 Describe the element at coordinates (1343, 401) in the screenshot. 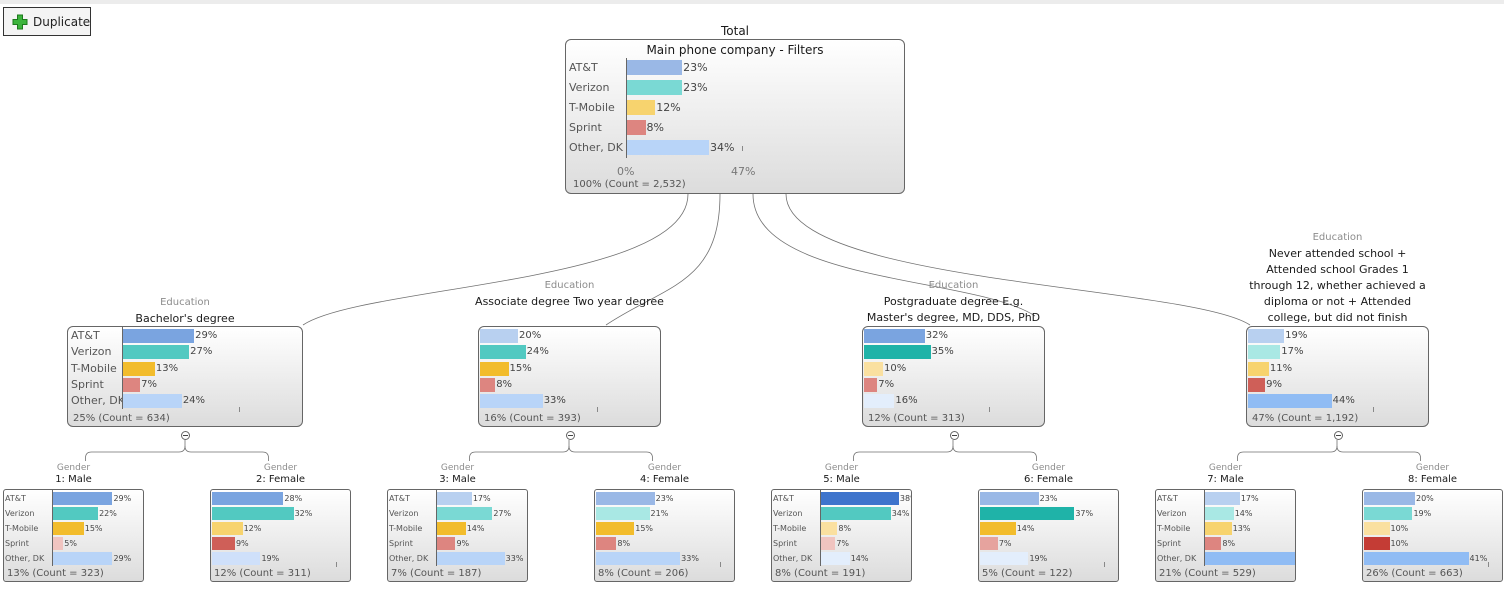

I see `percent-label: 44%` at that location.